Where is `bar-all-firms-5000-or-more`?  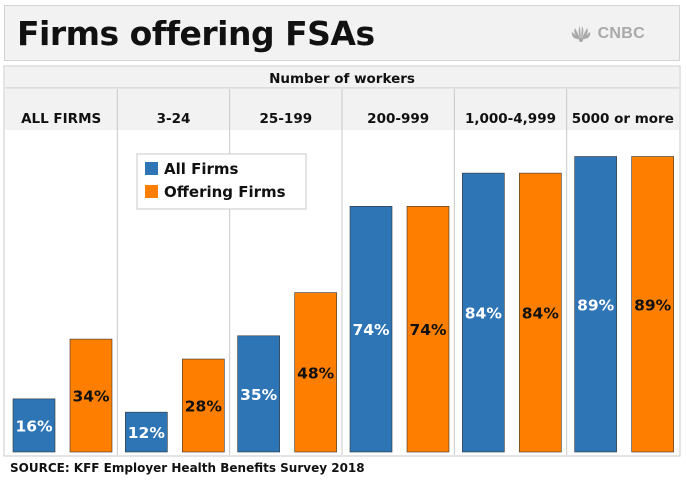
bar-all-firms-5000-or-more is located at coordinates (595, 304).